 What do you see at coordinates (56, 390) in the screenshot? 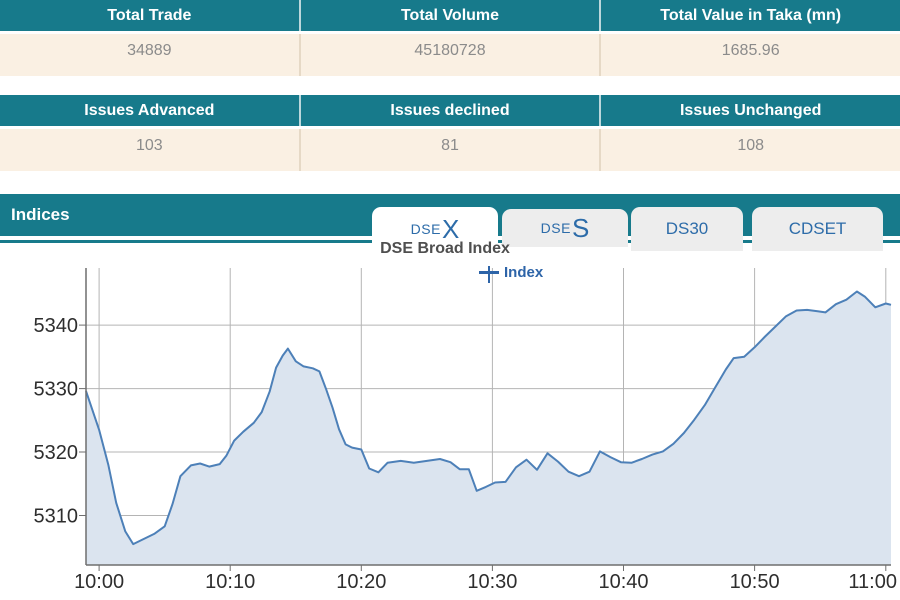
I see `svg-text: 5330` at bounding box center [56, 390].